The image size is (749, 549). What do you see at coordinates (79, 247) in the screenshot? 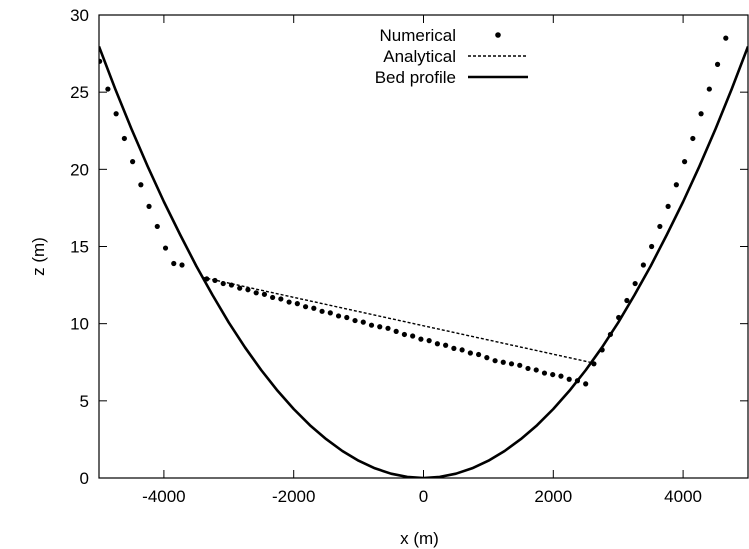
I see `y-tick-label: 15` at bounding box center [79, 247].